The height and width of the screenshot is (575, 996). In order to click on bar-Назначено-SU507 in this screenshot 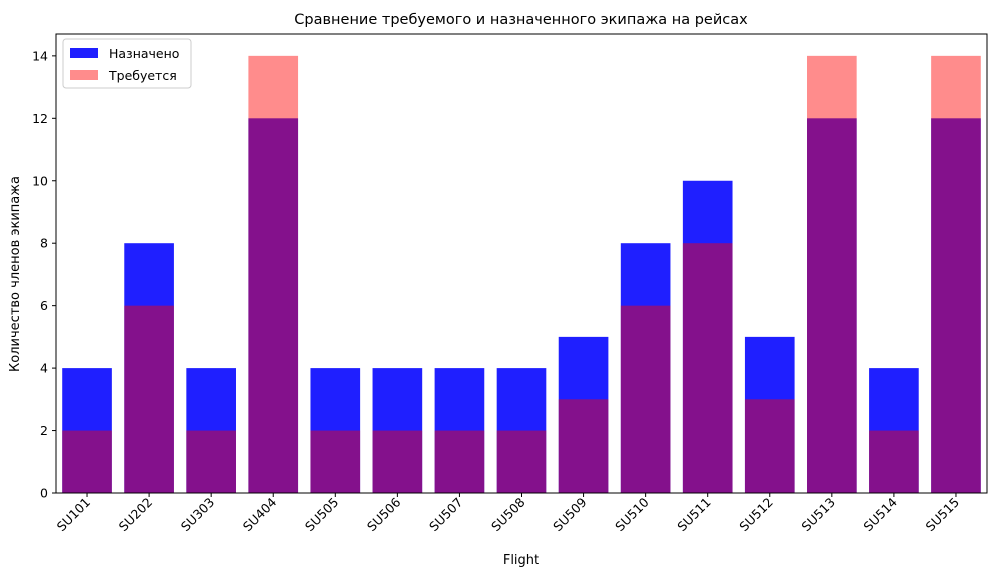, I will do `click(459, 430)`.